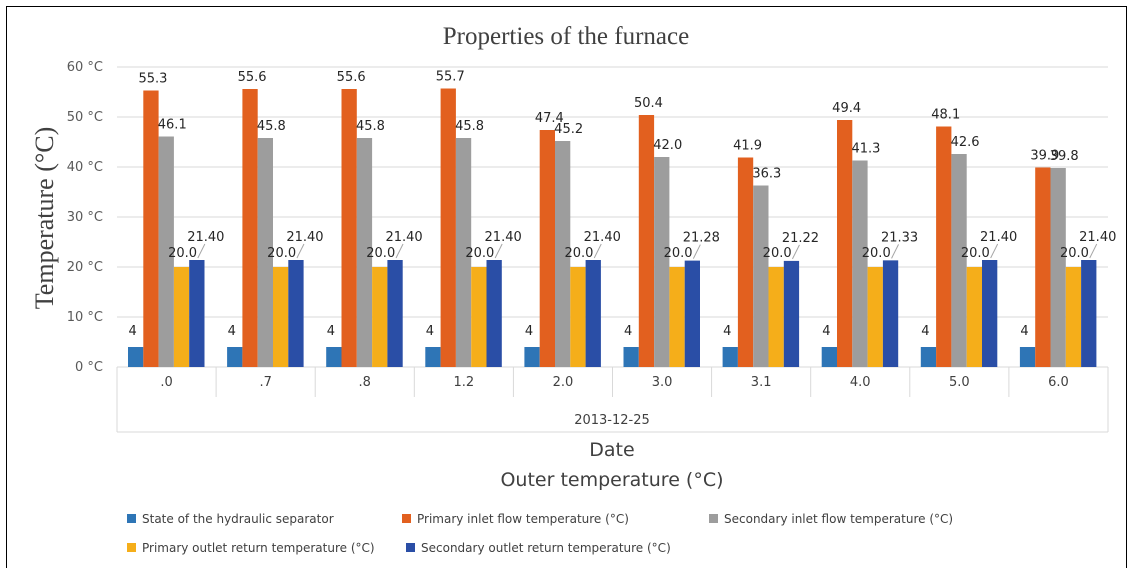  I want to click on data-label: 46.1, so click(172, 125).